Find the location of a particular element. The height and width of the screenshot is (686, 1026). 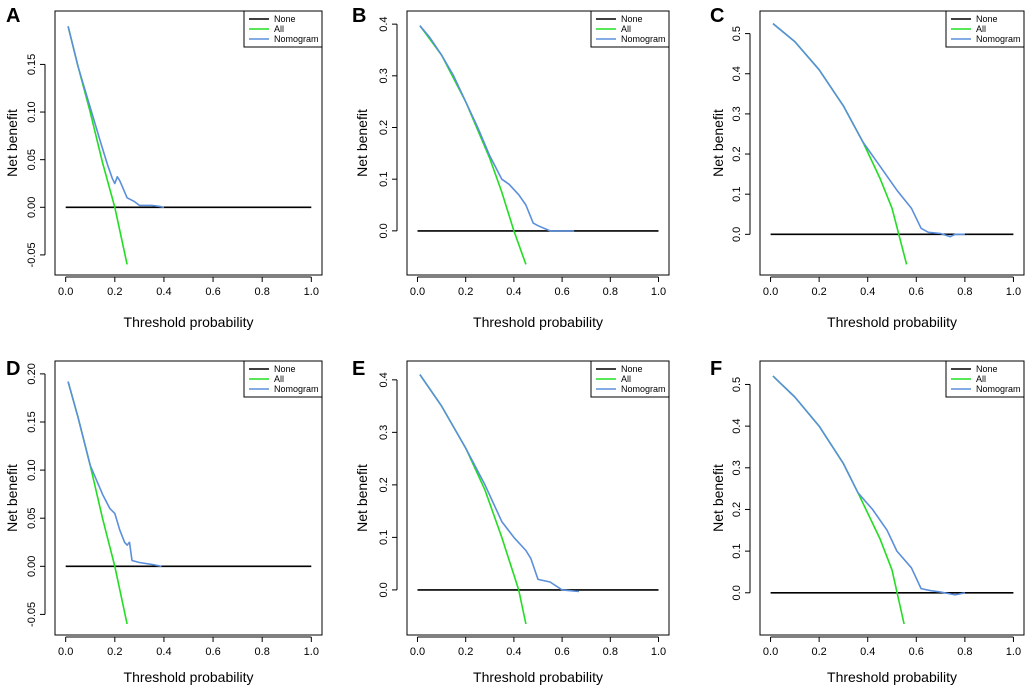

legend-box is located at coordinates (283, 379).